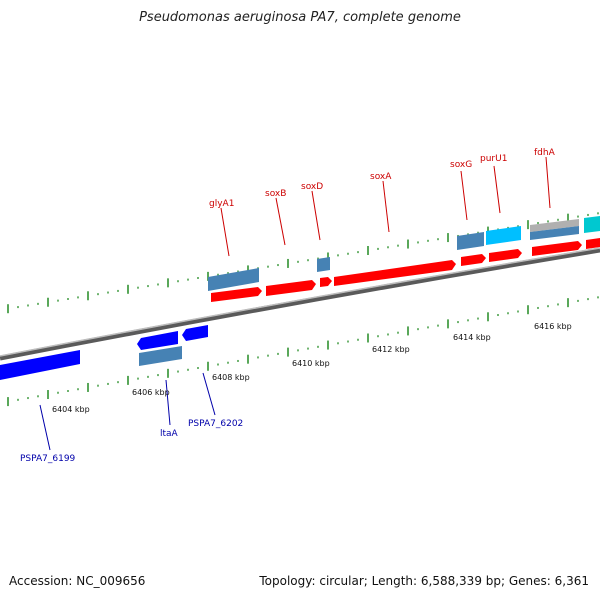  What do you see at coordinates (104, 352) in the screenshot?
I see `reverse-gene-track` at bounding box center [104, 352].